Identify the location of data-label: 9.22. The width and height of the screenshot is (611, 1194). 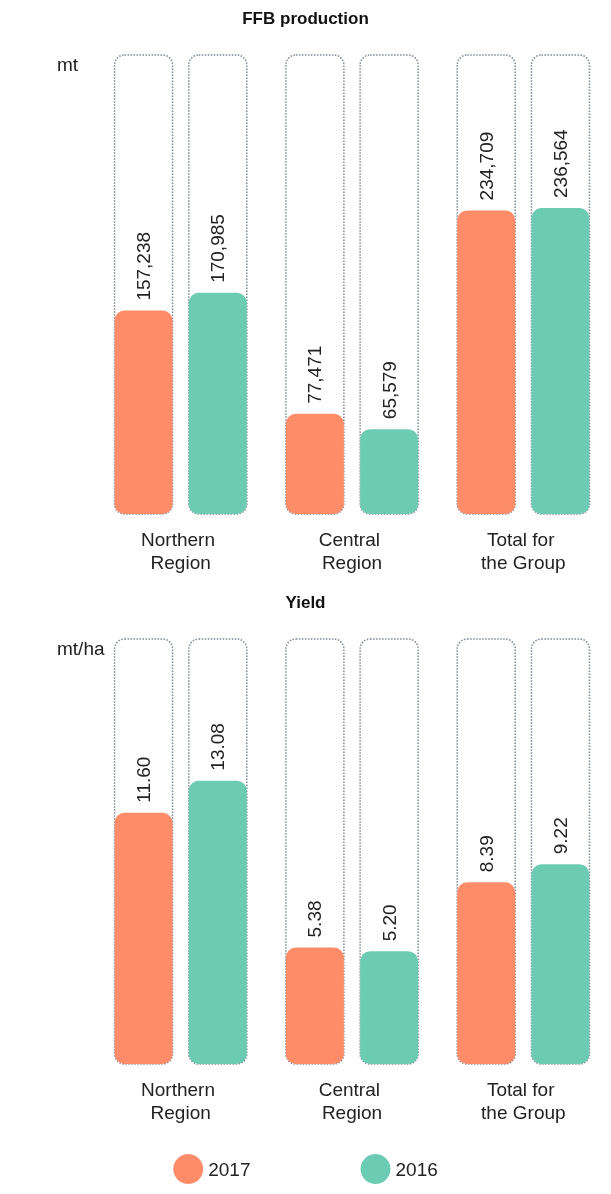
(560, 836).